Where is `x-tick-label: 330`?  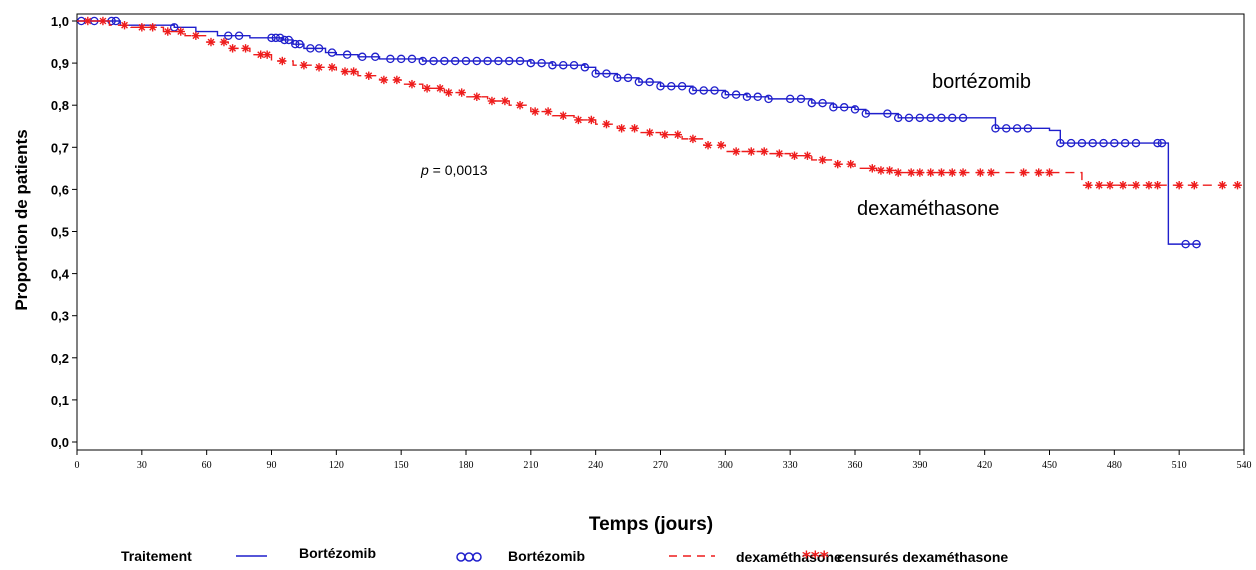 x-tick-label: 330 is located at coordinates (790, 465).